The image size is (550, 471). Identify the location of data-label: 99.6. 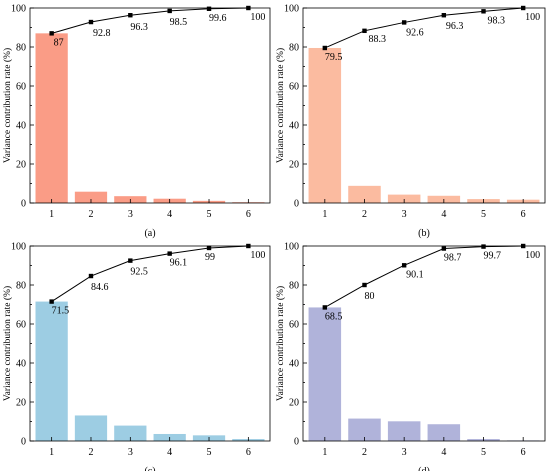
(218, 18).